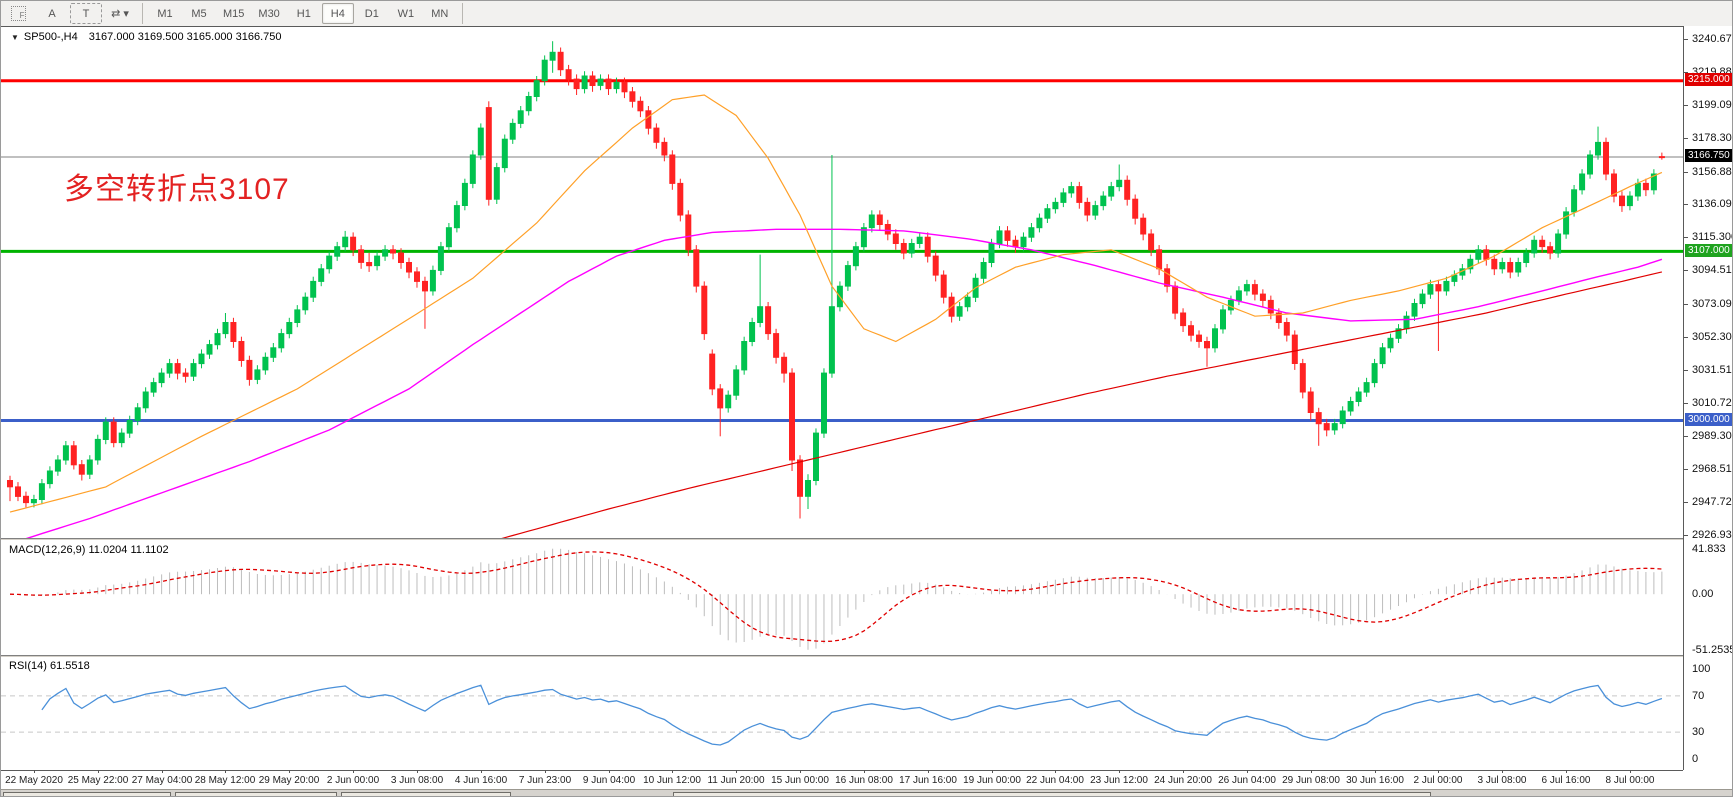  What do you see at coordinates (1566, 780) in the screenshot?
I see `time-axis-label: 6 Jul 16:00` at bounding box center [1566, 780].